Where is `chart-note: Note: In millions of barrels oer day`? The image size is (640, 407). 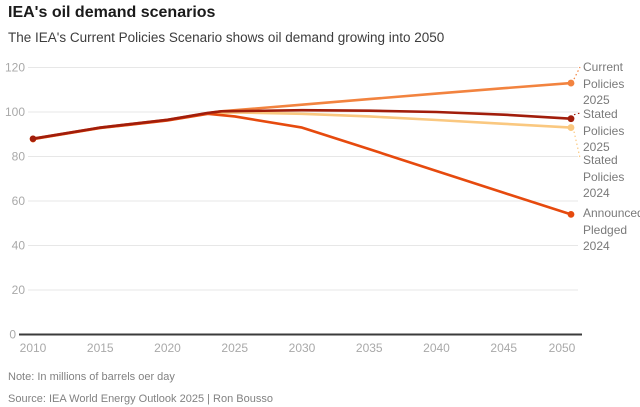 chart-note: Note: In millions of barrels oer day is located at coordinates (91, 377).